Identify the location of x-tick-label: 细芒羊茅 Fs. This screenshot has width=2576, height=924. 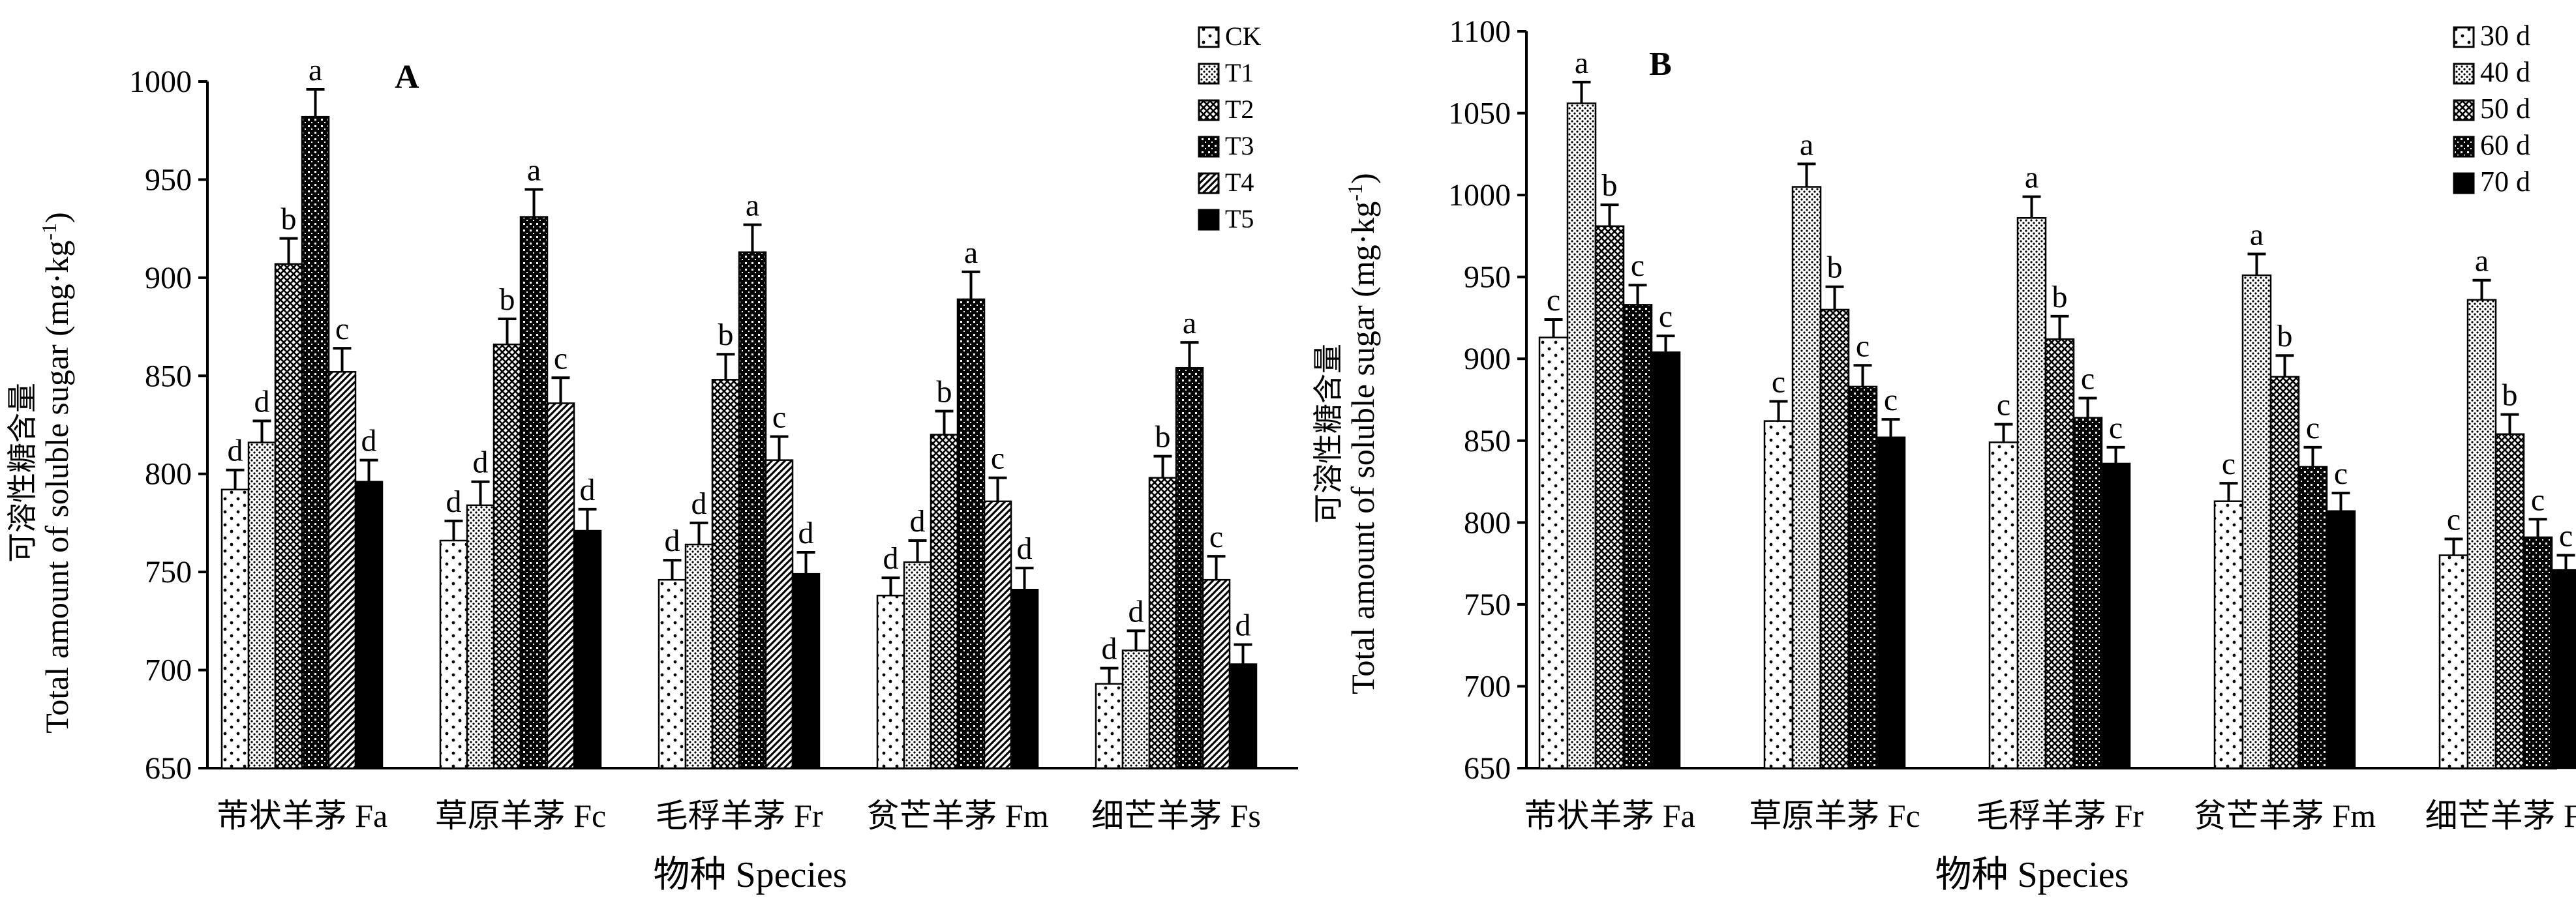
(1176, 815).